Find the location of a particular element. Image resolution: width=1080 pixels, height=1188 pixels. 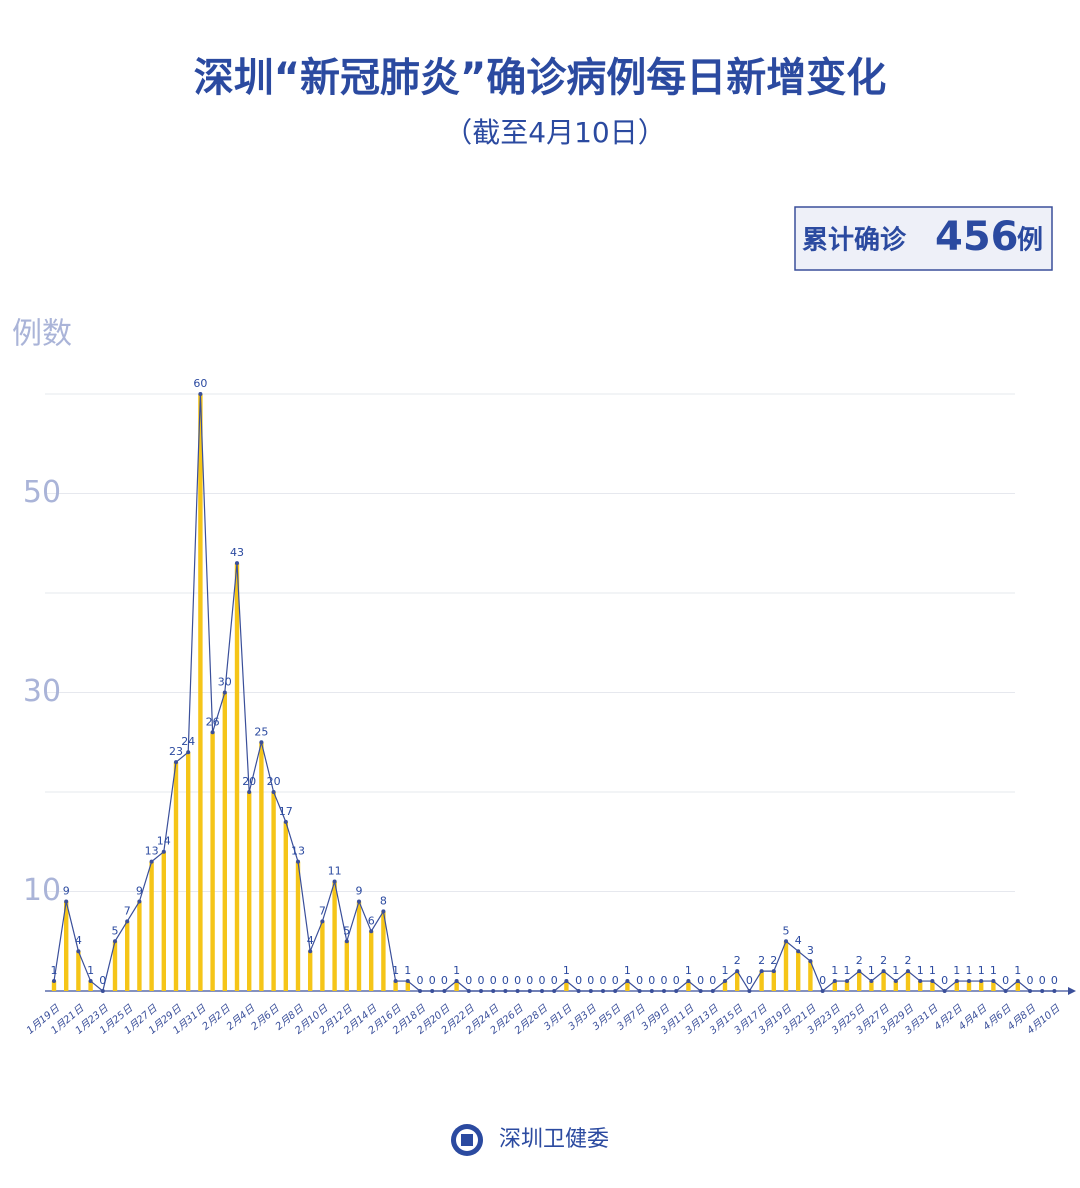

chart-title: 深圳“新冠肺炎”确诊病例每日新增变化 is located at coordinates (540, 78).